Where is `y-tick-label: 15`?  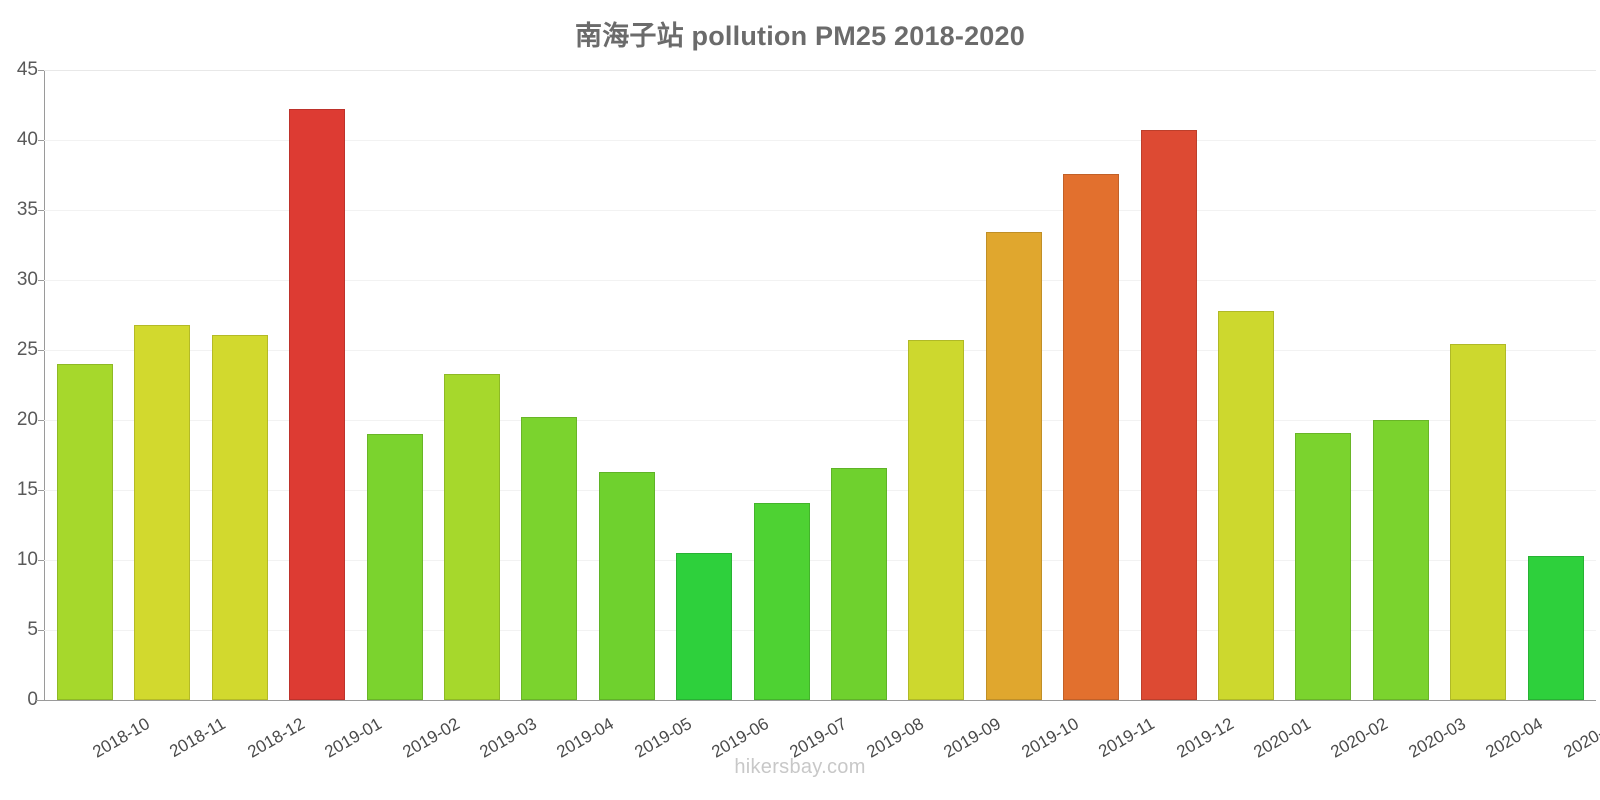 y-tick-label: 15 is located at coordinates (27, 489).